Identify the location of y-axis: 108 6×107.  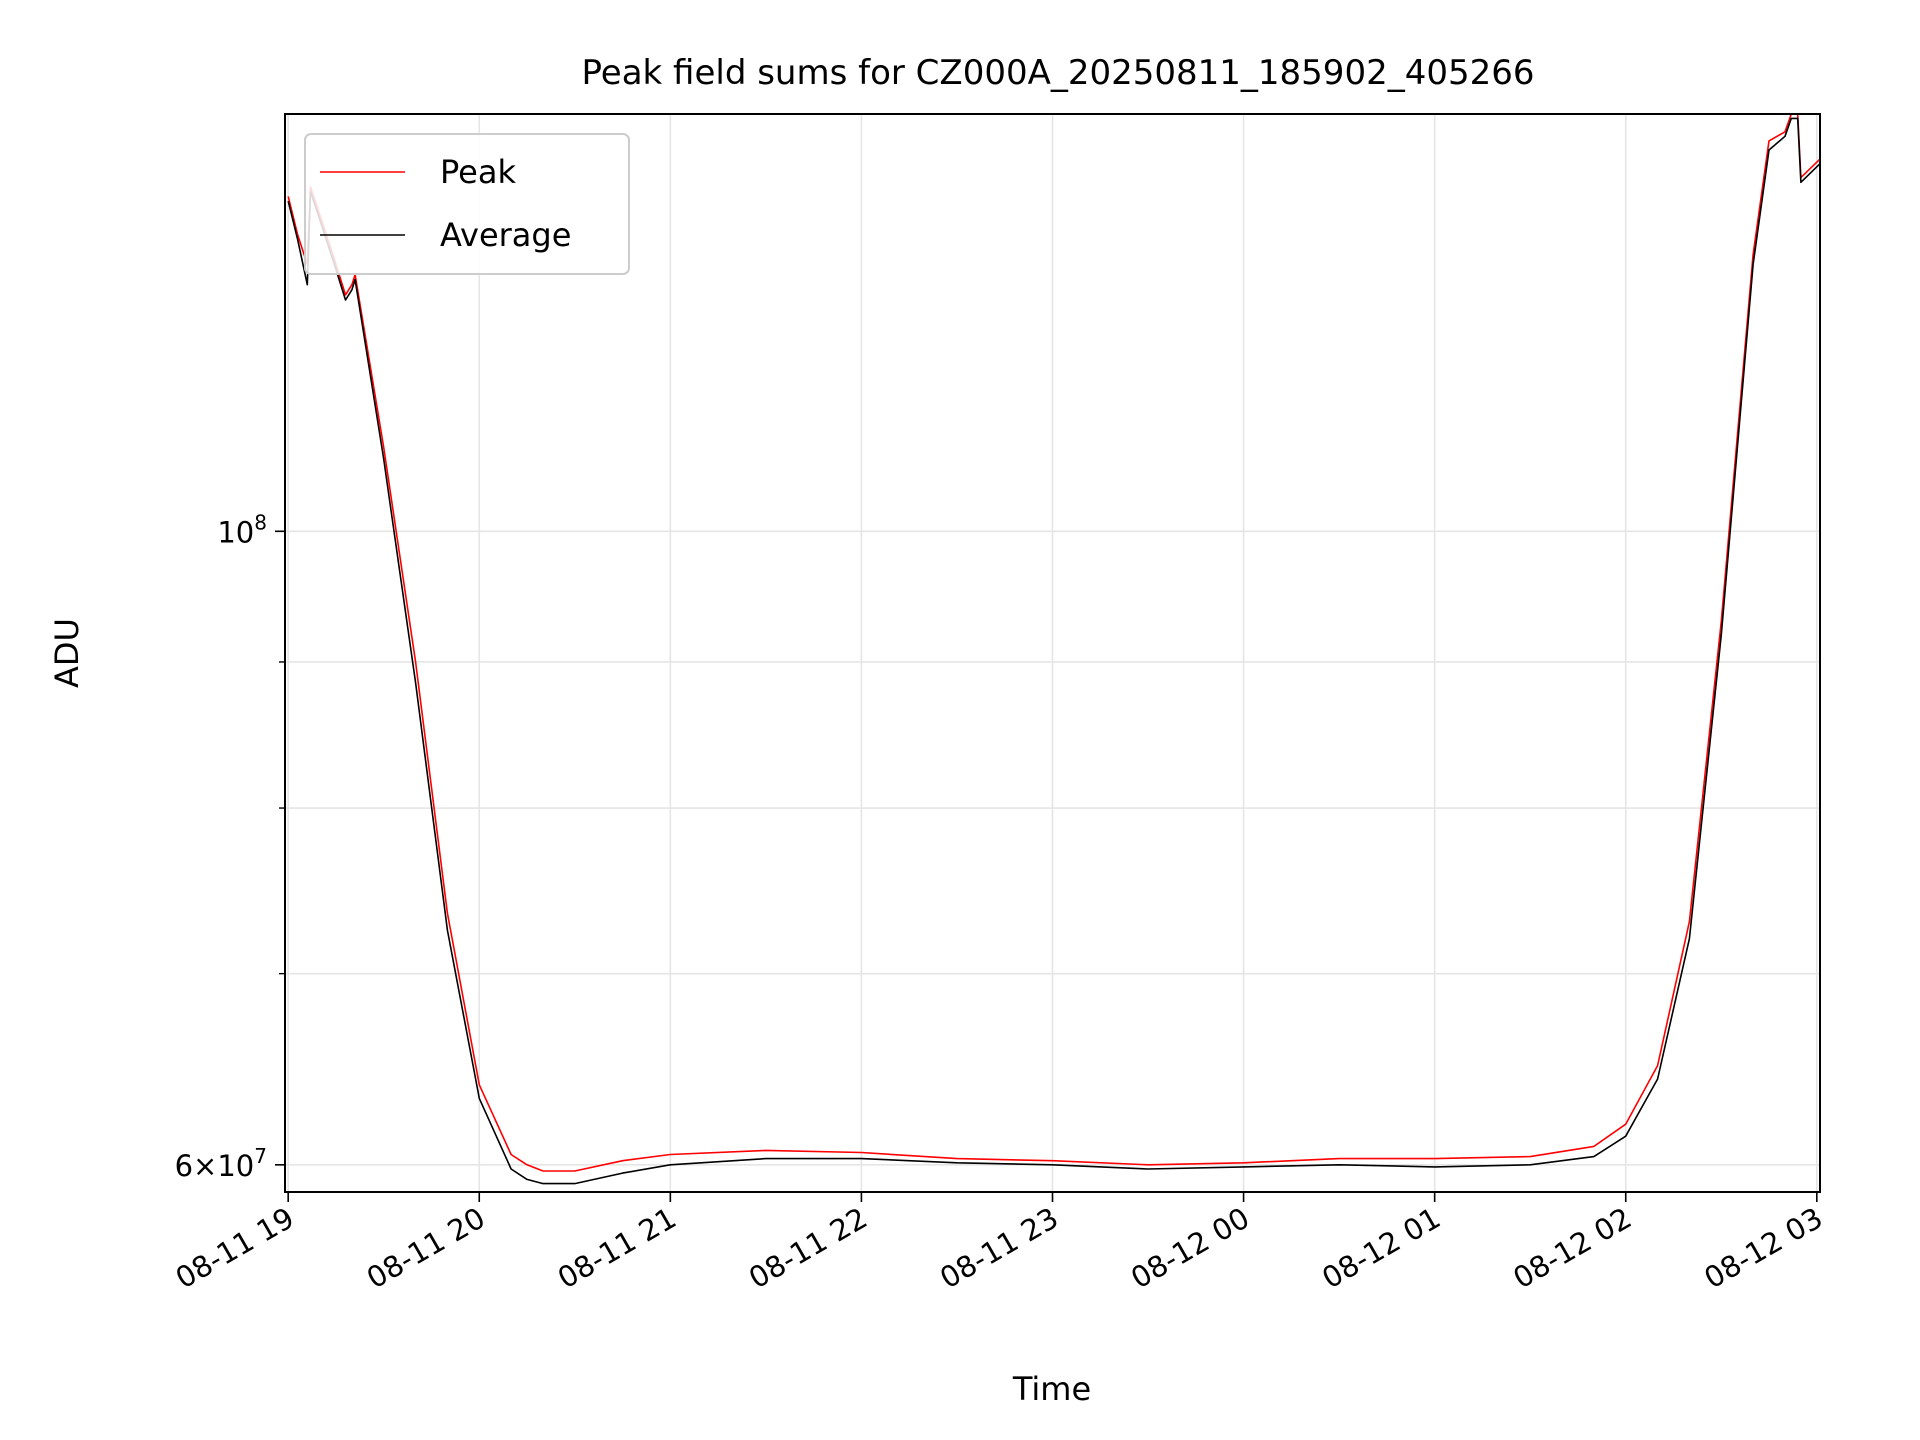
(230, 846).